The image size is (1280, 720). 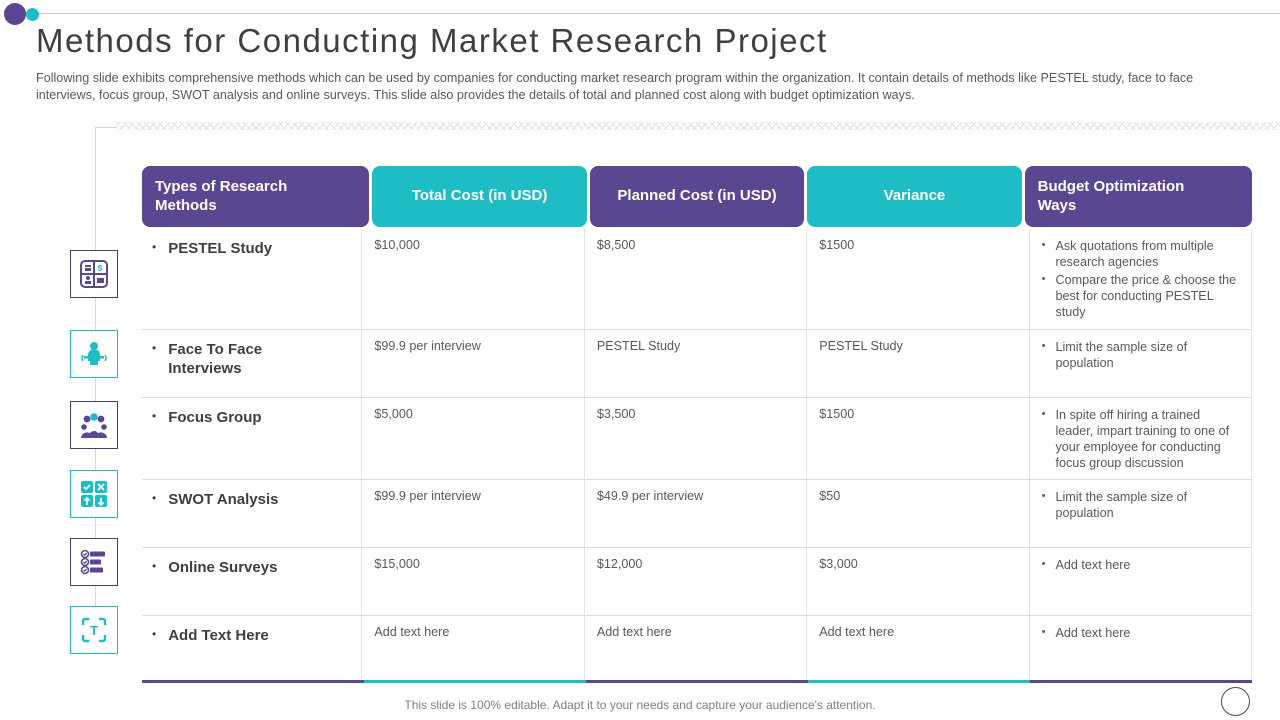 What do you see at coordinates (251, 279) in the screenshot?
I see `method-cell: • PESTEL Study` at bounding box center [251, 279].